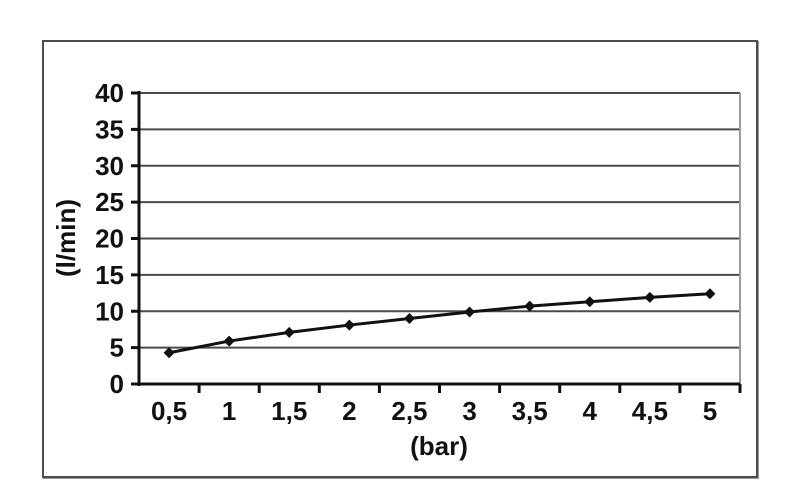  Describe the element at coordinates (117, 348) in the screenshot. I see `y-tick-label-5: 5` at that location.